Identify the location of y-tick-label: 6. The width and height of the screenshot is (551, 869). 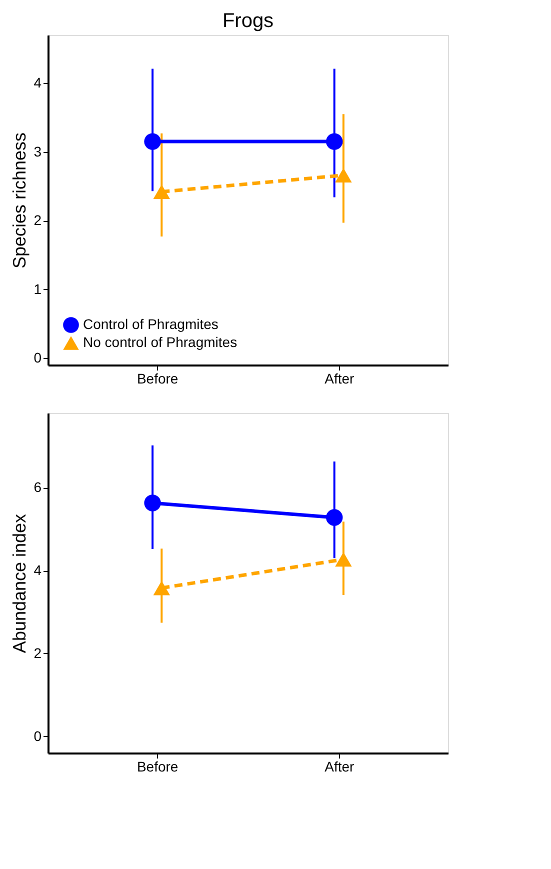
(38, 487).